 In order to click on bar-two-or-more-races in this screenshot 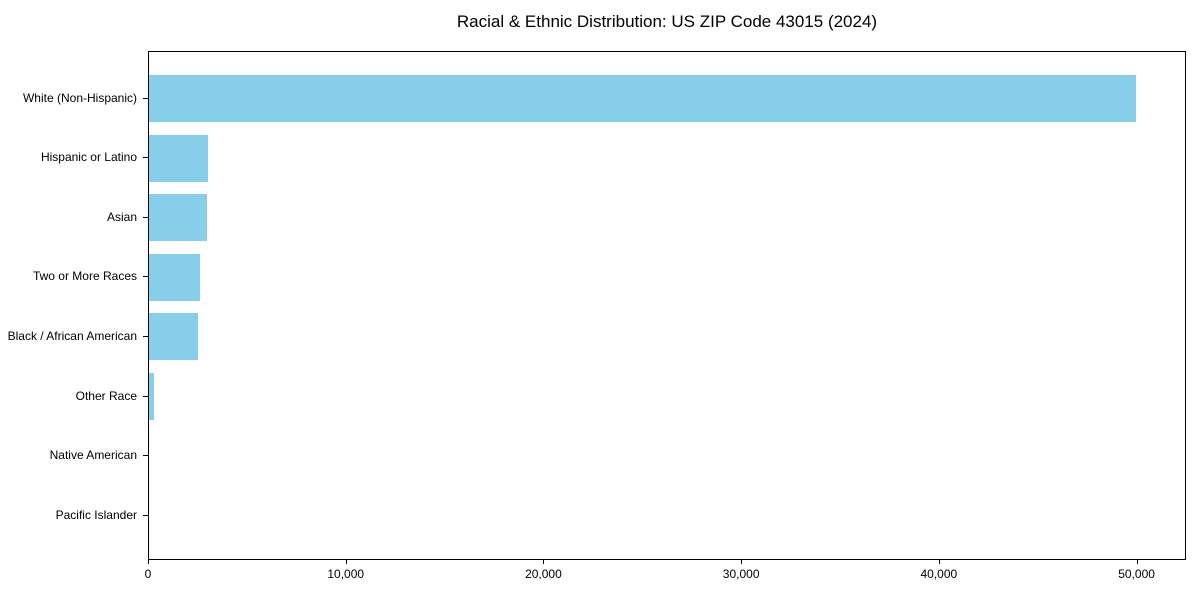, I will do `click(175, 277)`.